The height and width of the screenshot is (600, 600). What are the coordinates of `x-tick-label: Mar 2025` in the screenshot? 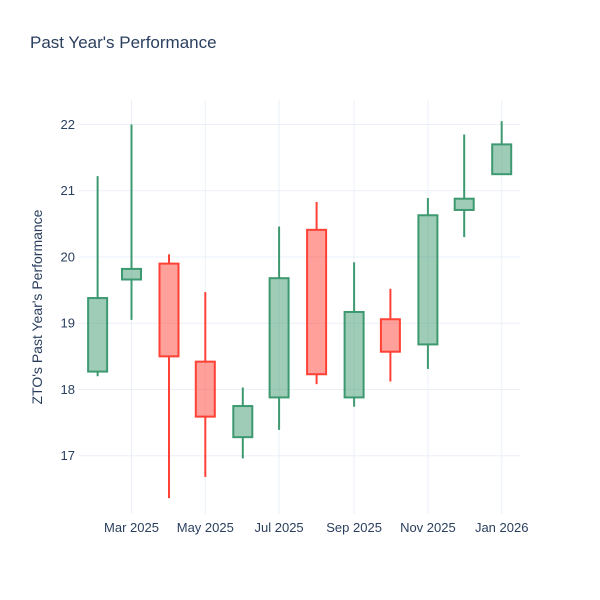 It's located at (131, 527).